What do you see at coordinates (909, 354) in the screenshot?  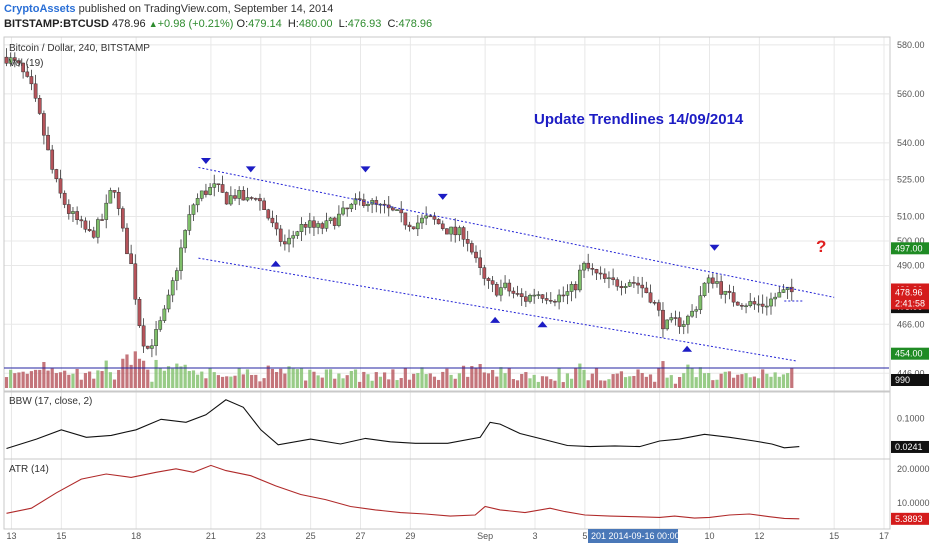 I see `price-badge: 454.00` at bounding box center [909, 354].